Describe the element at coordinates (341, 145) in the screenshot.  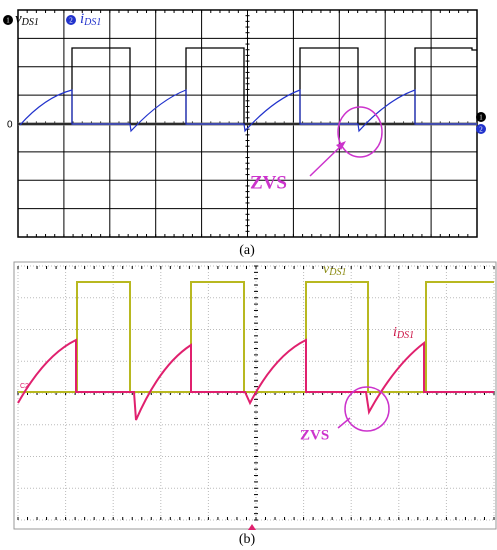
I see `arrow-head` at that location.